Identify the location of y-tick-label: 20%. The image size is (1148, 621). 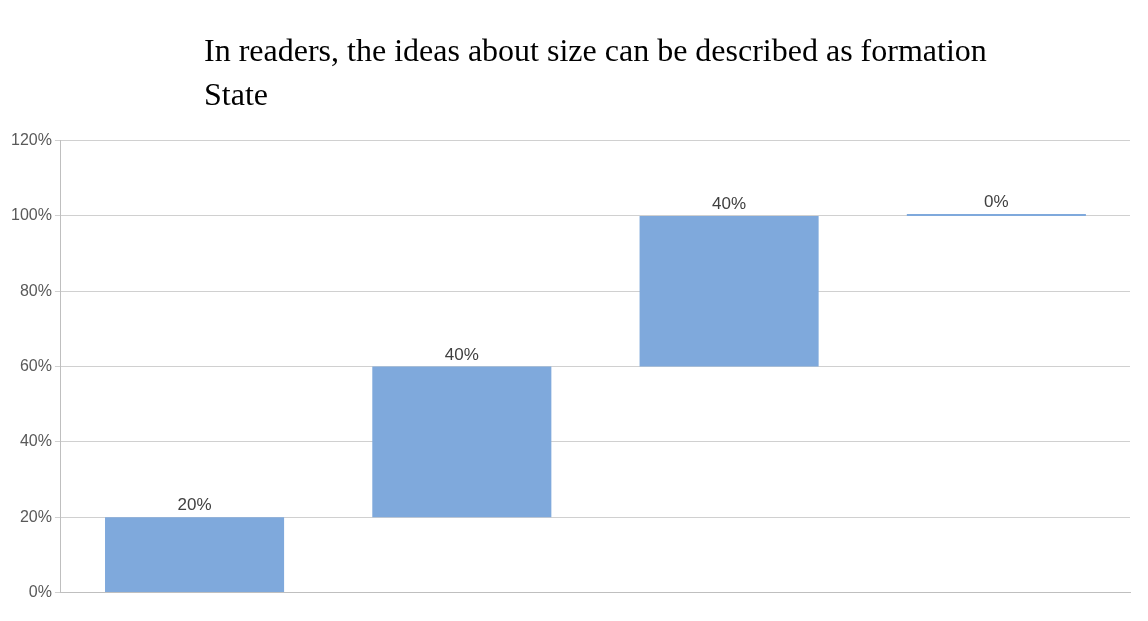
(35, 516).